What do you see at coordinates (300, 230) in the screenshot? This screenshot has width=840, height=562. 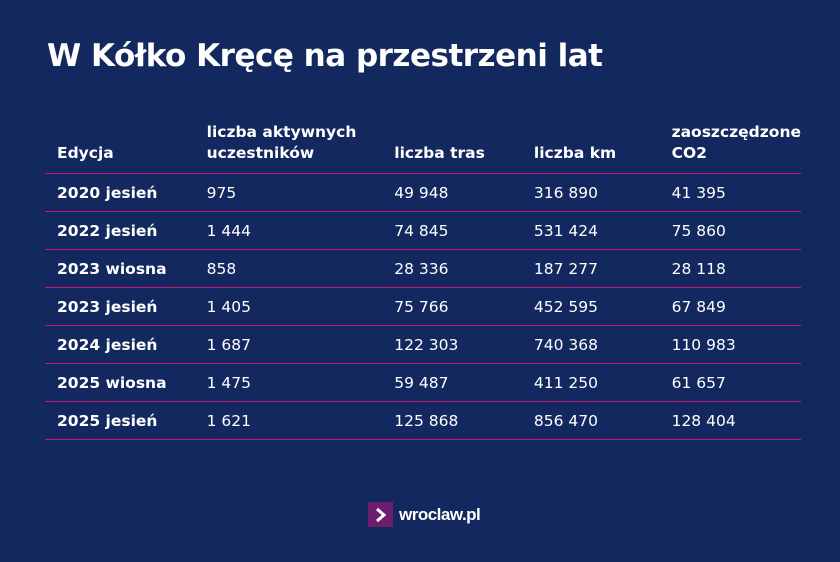 I see `value-cell: 1 444` at bounding box center [300, 230].